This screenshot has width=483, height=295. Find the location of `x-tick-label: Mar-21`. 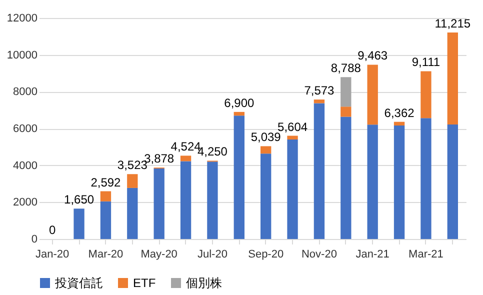

x-tick-label: Mar-21 is located at coordinates (426, 254).